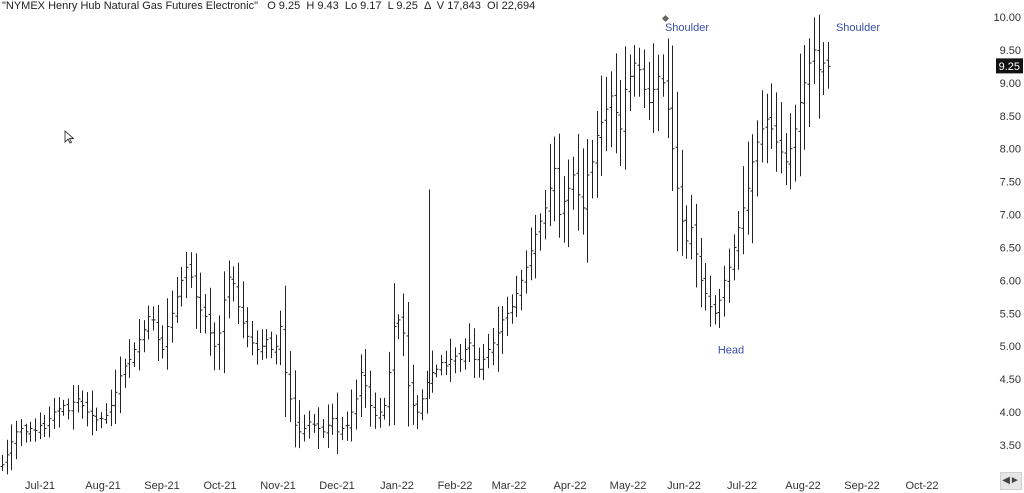 Image resolution: width=1024 pixels, height=493 pixels. I want to click on collapse-arrows-icon: ◀►, so click(1011, 481).